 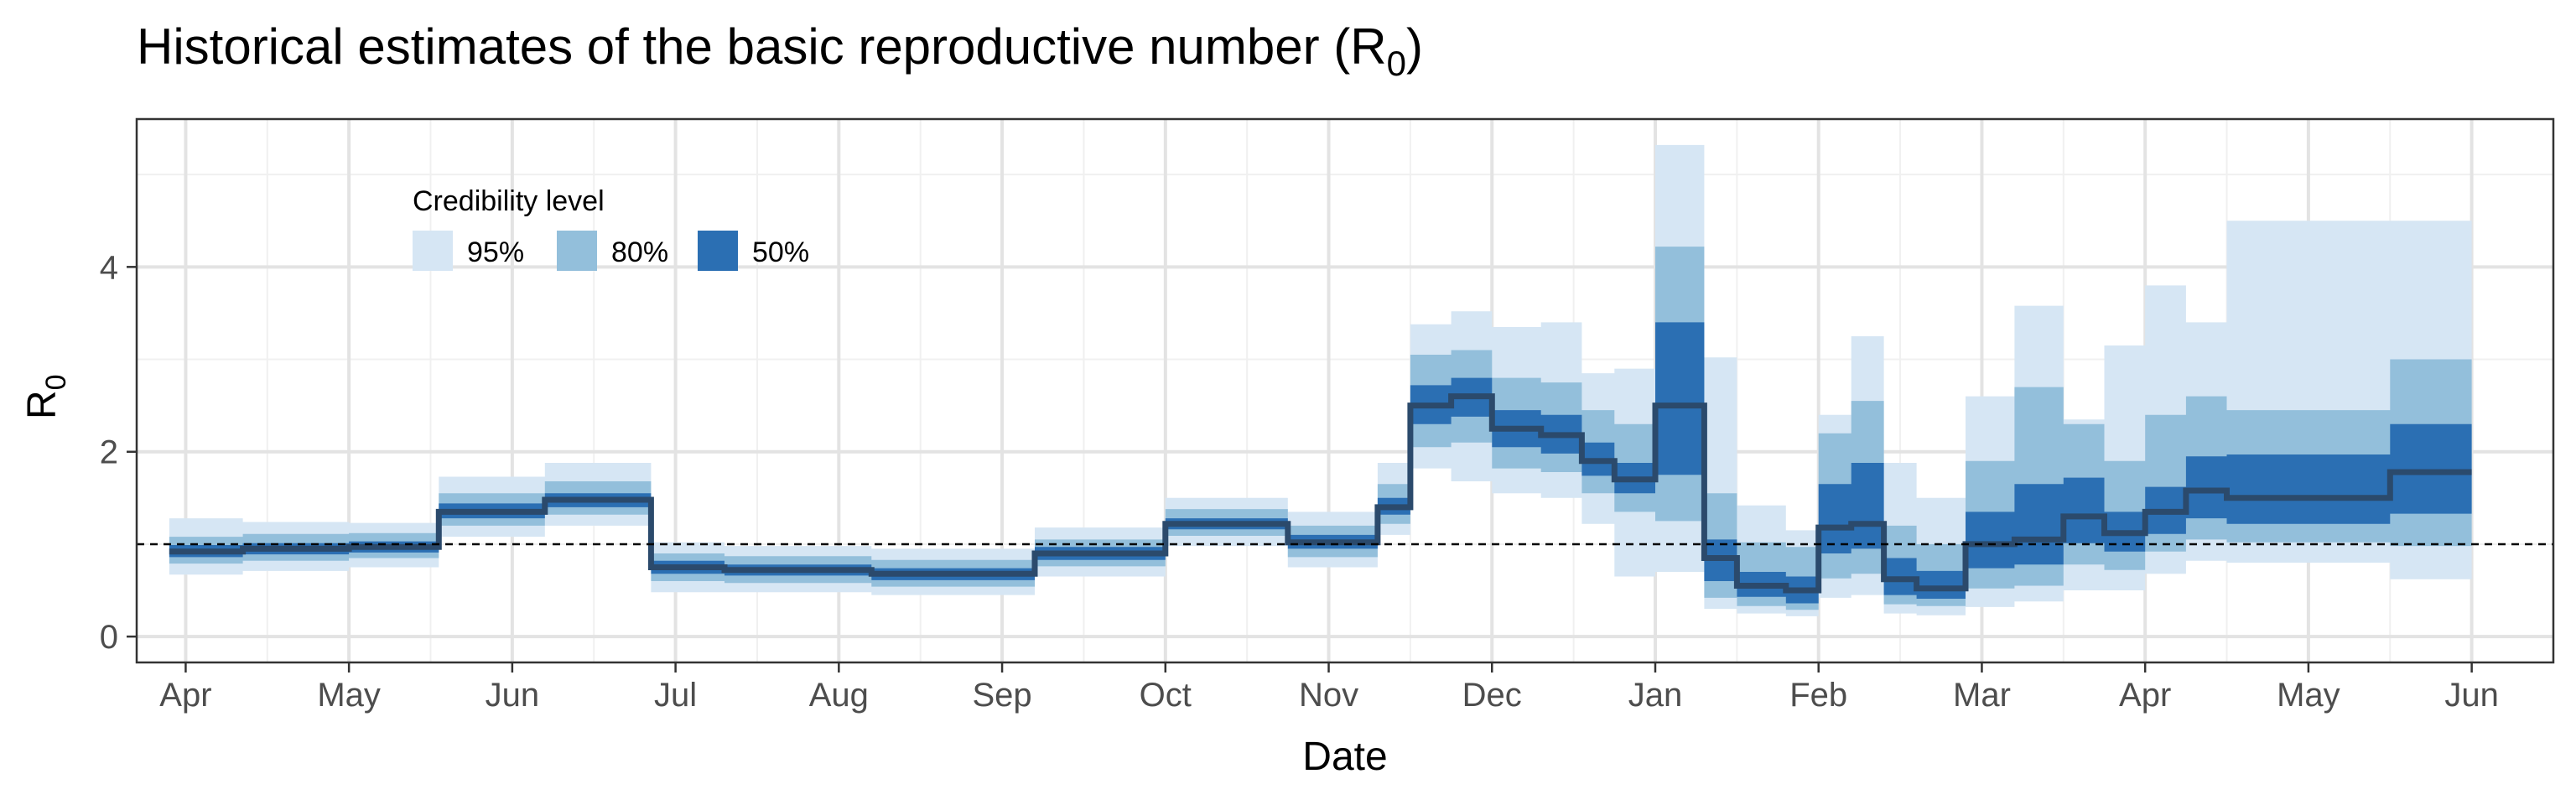 I want to click on title-suffix: ), so click(x=1414, y=46).